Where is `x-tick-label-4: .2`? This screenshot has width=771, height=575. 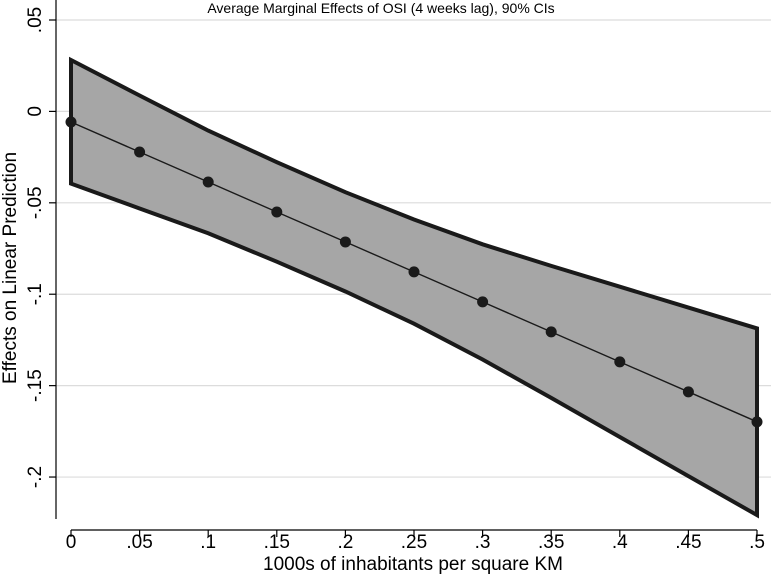 x-tick-label-4: .2 is located at coordinates (345, 542).